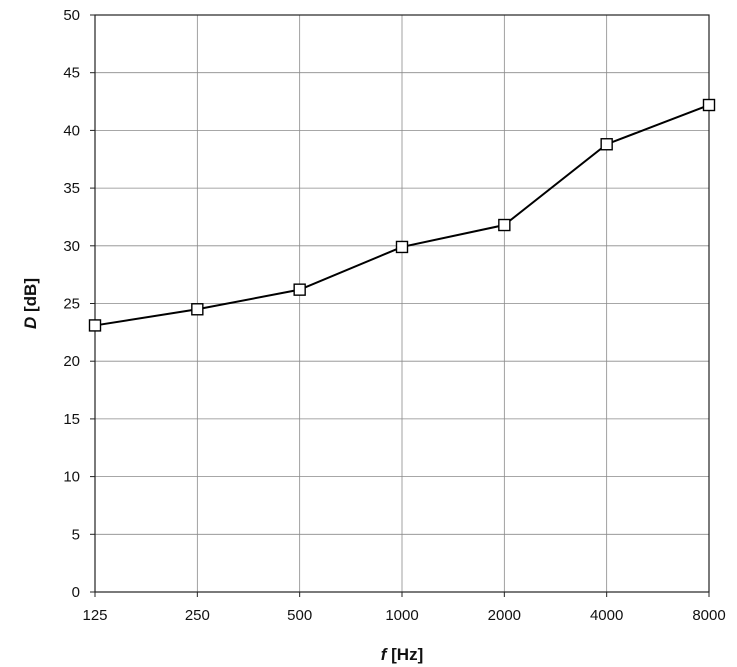  I want to click on y-tick-label: 15, so click(71, 419).